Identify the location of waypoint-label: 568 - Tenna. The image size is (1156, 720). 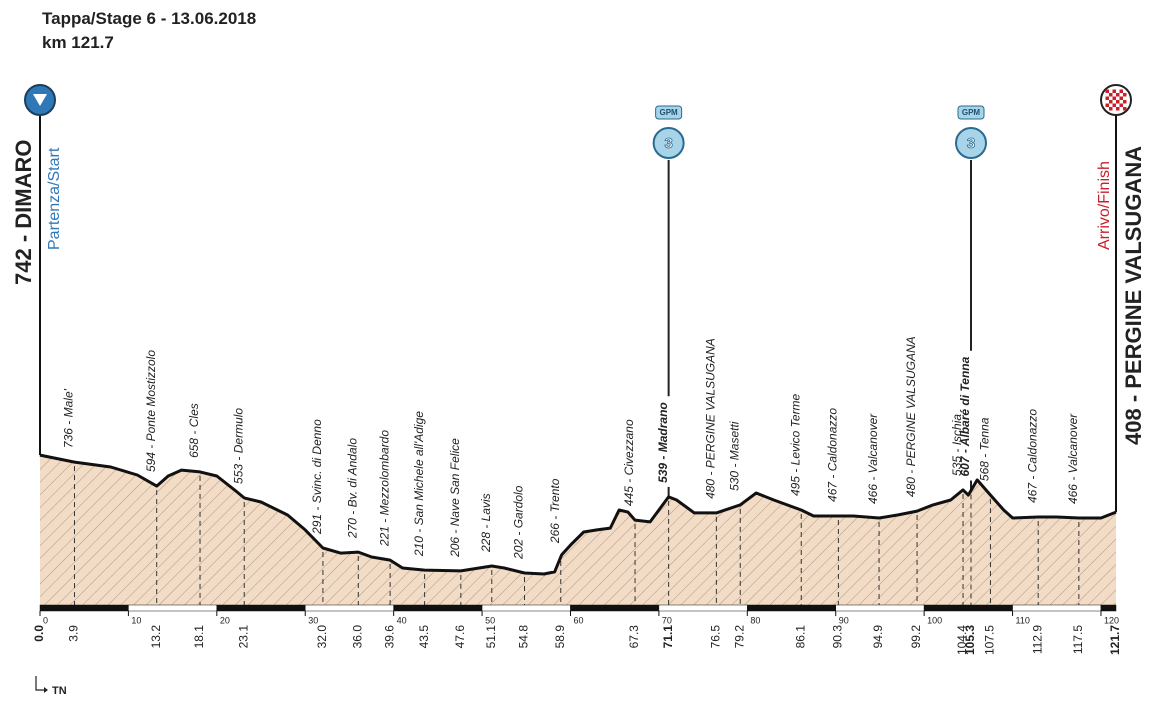
(985, 449).